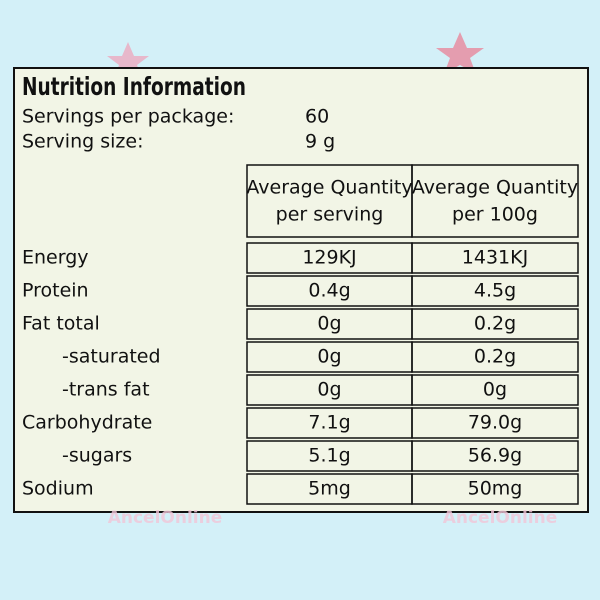  What do you see at coordinates (329, 291) in the screenshot?
I see `cell-value: 0.4g` at bounding box center [329, 291].